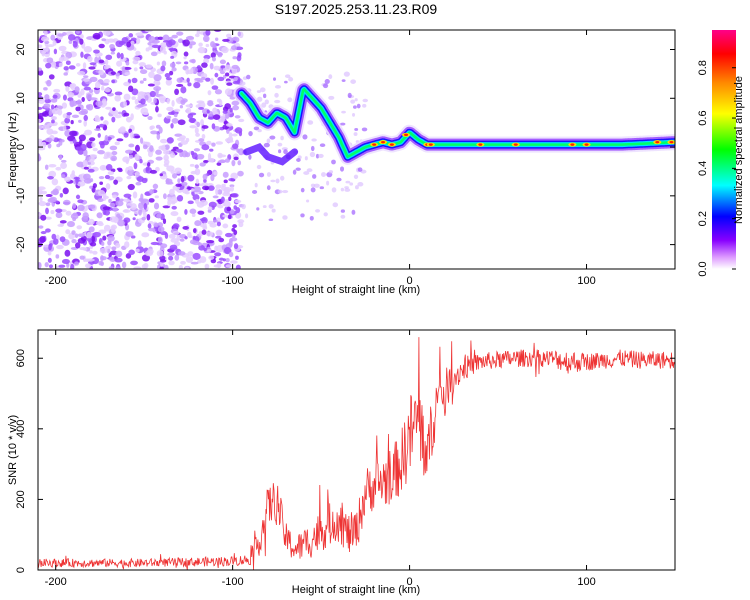  Describe the element at coordinates (410, 582) in the screenshot. I see `x-tick-label: 0` at that location.